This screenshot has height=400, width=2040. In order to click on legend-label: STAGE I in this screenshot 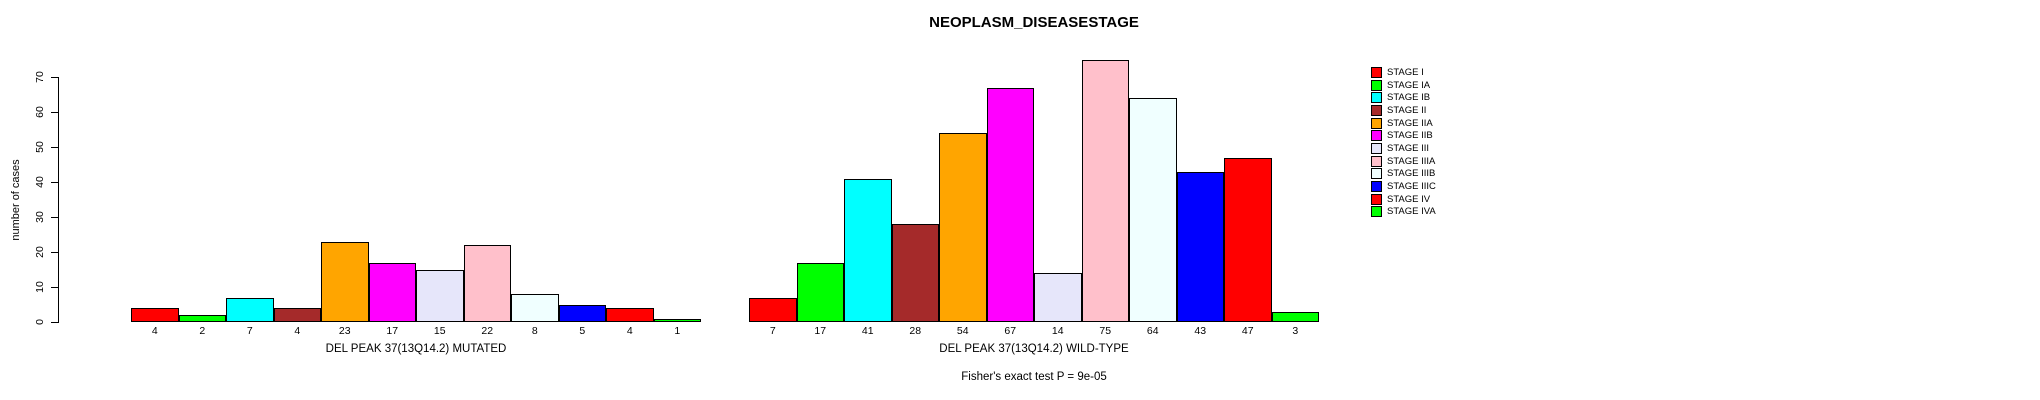, I will do `click(1405, 72)`.